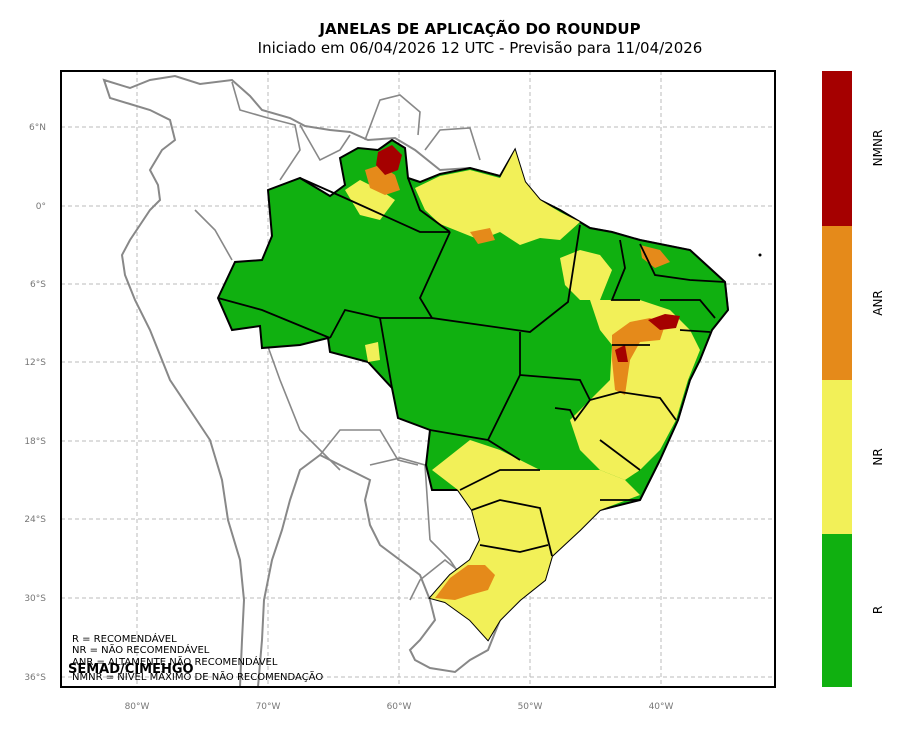 The width and height of the screenshot is (905, 731). What do you see at coordinates (37, 128) in the screenshot?
I see `lat-tick: 6°N` at bounding box center [37, 128].